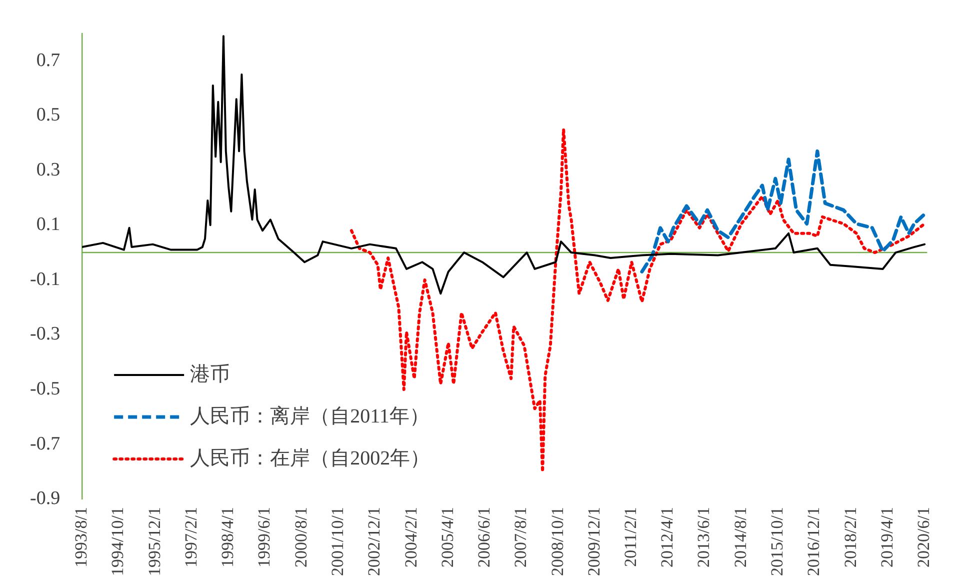  Describe the element at coordinates (557, 541) in the screenshot. I see `x-tick-label: 2008/10/1` at that location.